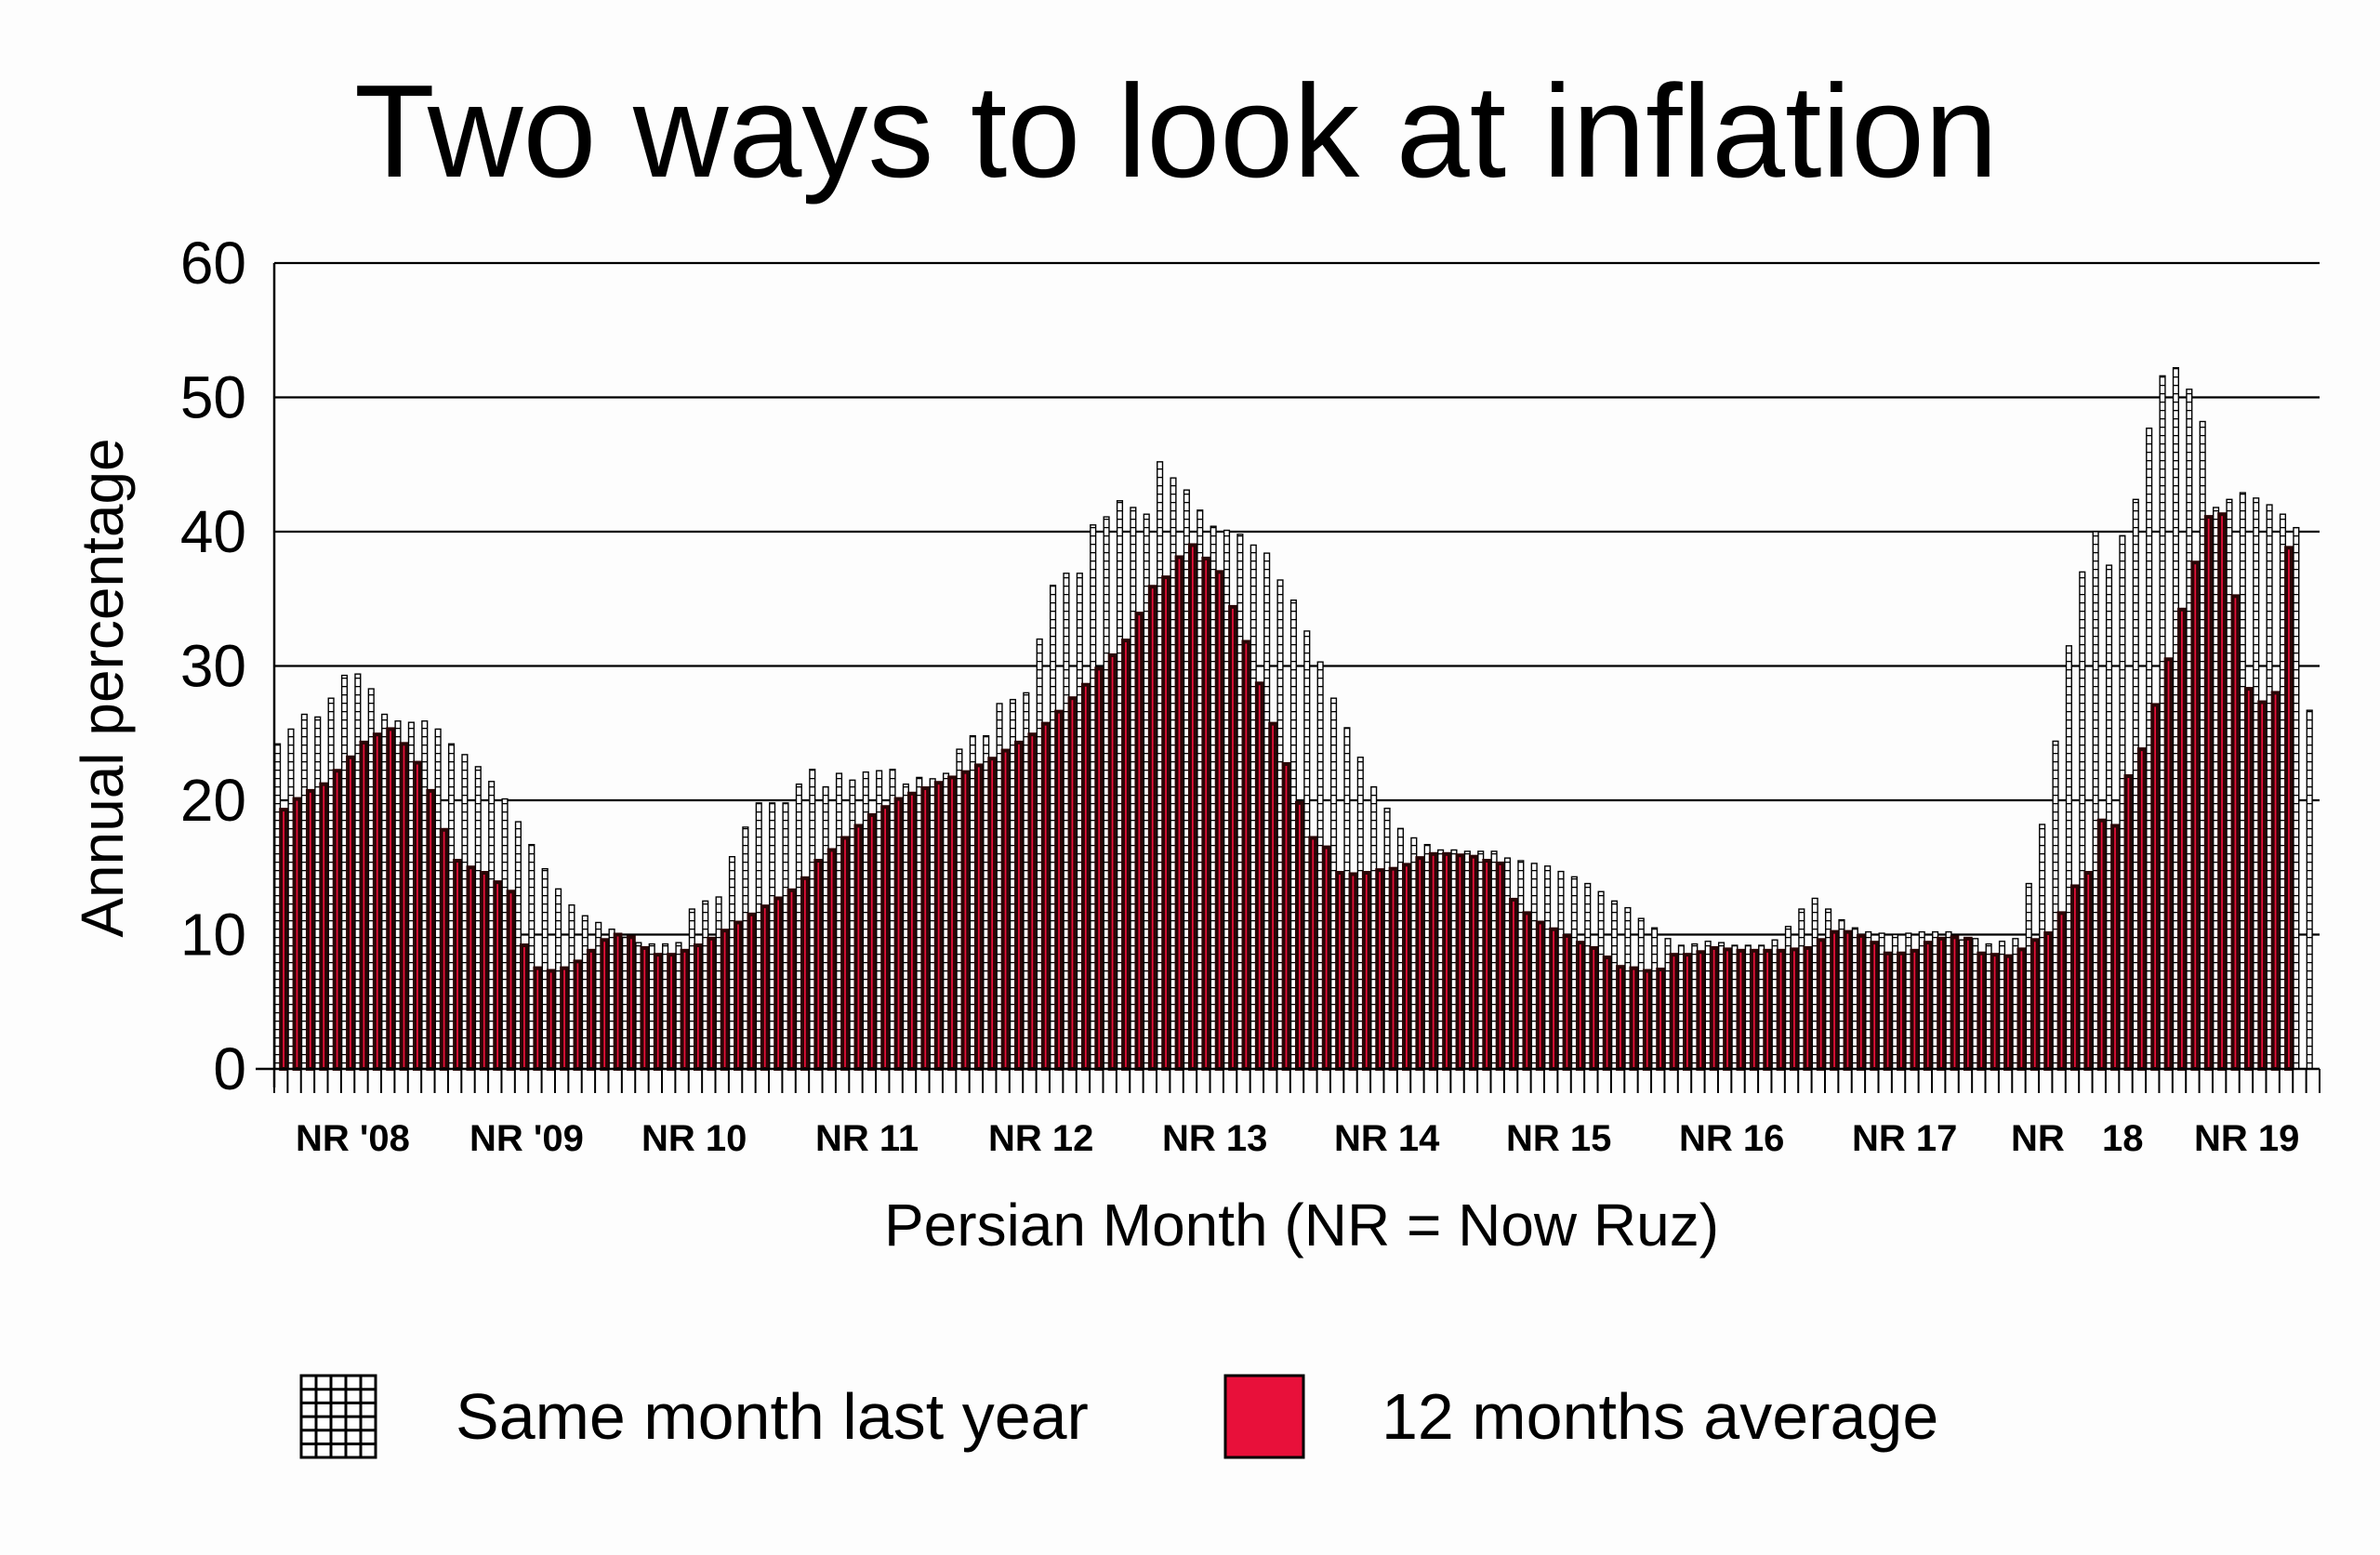 The width and height of the screenshot is (2380, 1555). Describe the element at coordinates (102, 687) in the screenshot. I see `y-axis-title: Annual percentage` at that location.